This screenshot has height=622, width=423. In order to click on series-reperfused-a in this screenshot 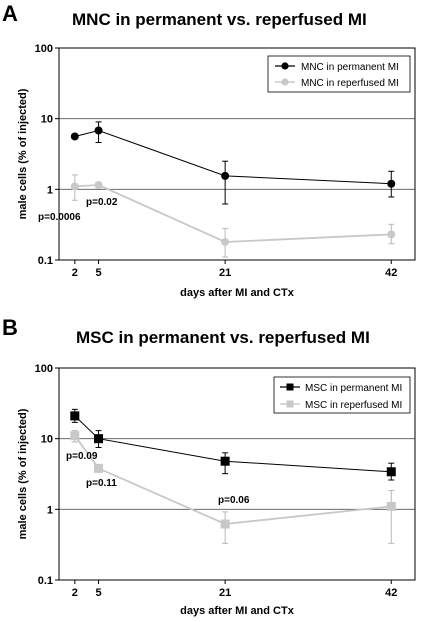, I will do `click(233, 216)`.